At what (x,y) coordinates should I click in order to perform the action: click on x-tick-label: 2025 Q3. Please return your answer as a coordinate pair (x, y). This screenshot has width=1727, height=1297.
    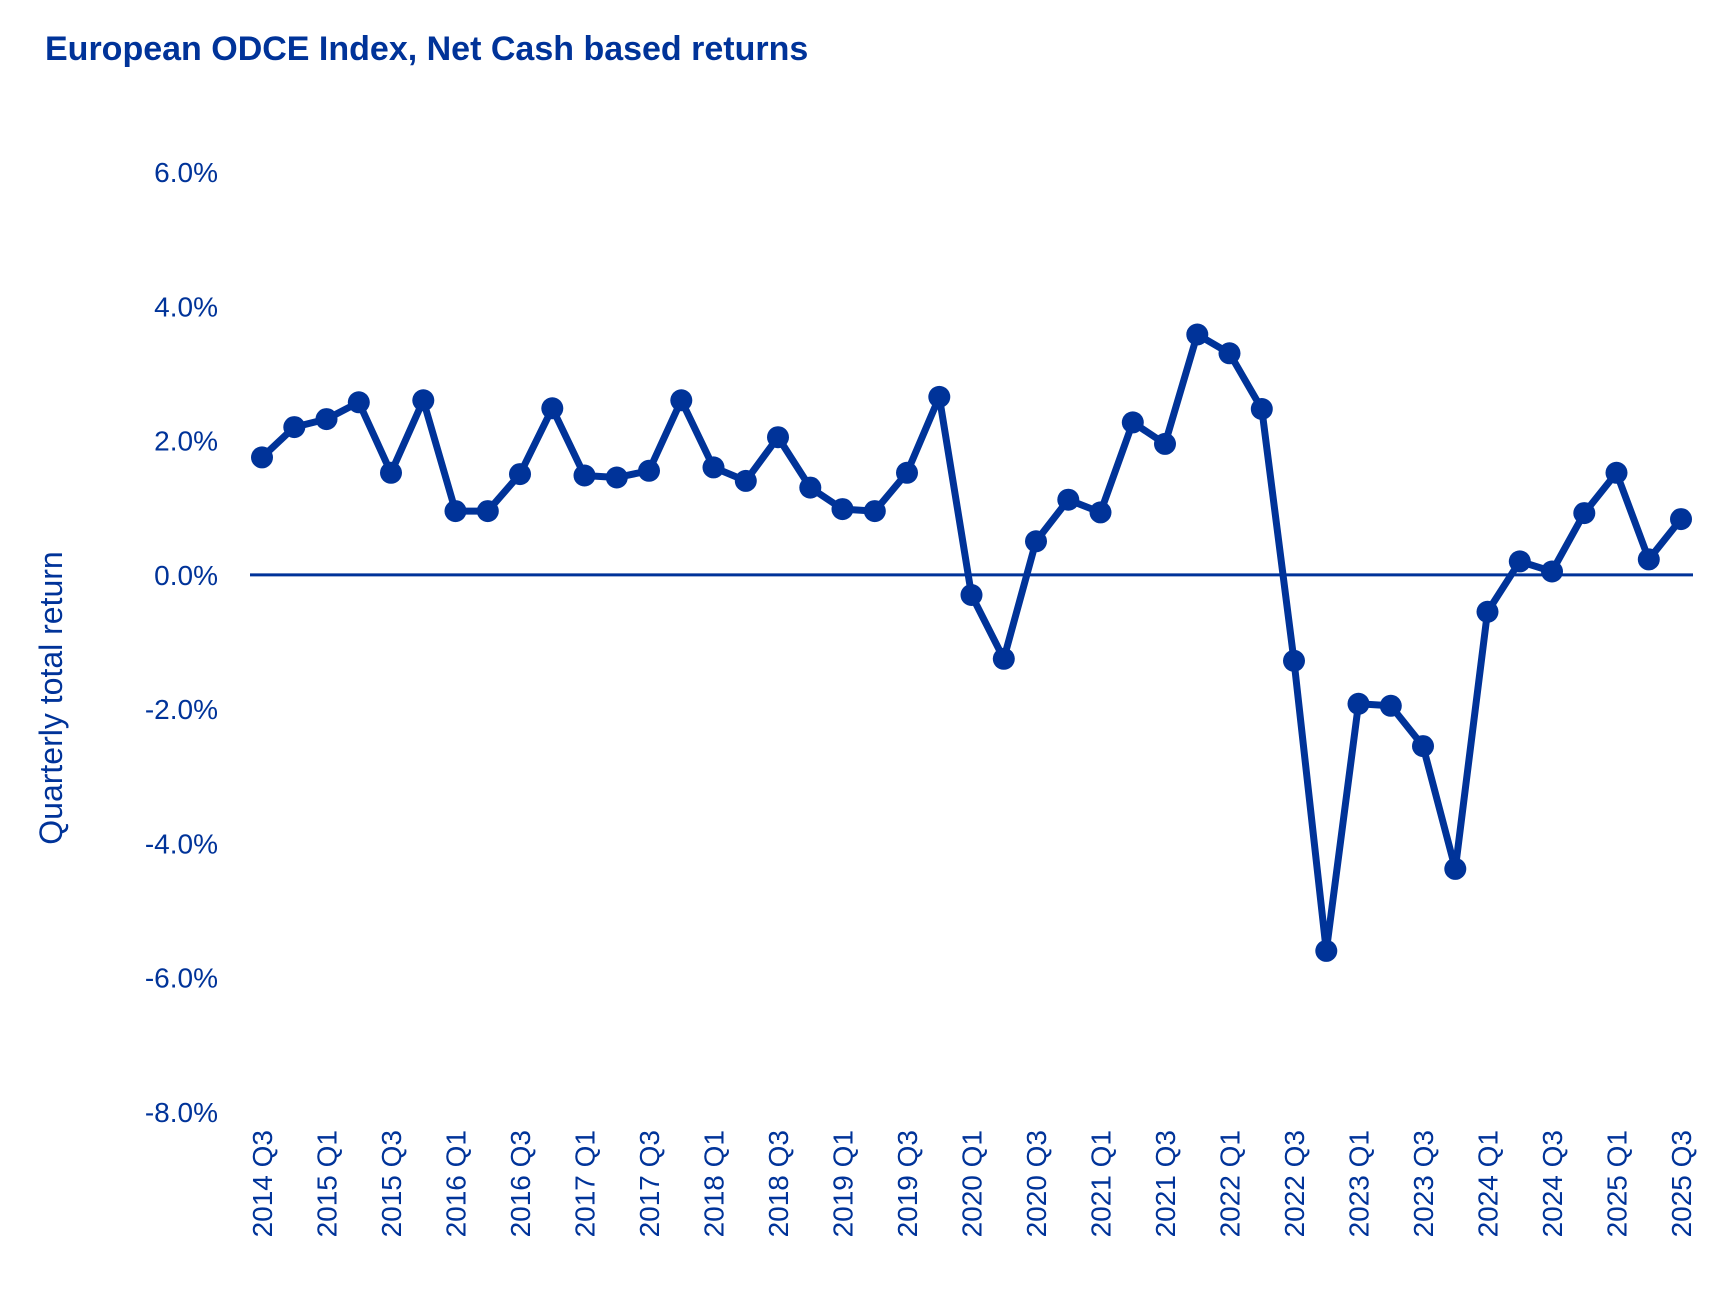
    Looking at the image, I should click on (1681, 1183).